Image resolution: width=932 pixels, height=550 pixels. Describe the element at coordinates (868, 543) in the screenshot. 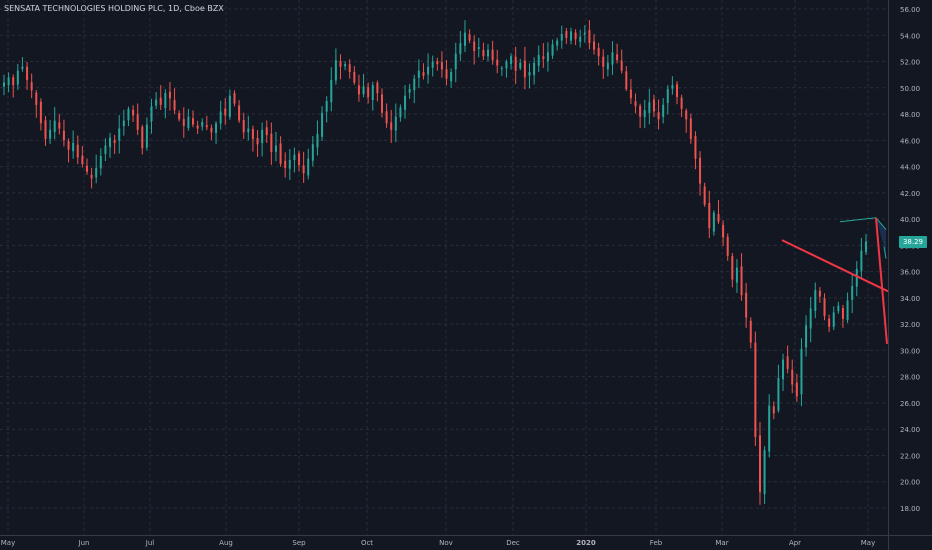

I see `x-tick-label: May` at that location.